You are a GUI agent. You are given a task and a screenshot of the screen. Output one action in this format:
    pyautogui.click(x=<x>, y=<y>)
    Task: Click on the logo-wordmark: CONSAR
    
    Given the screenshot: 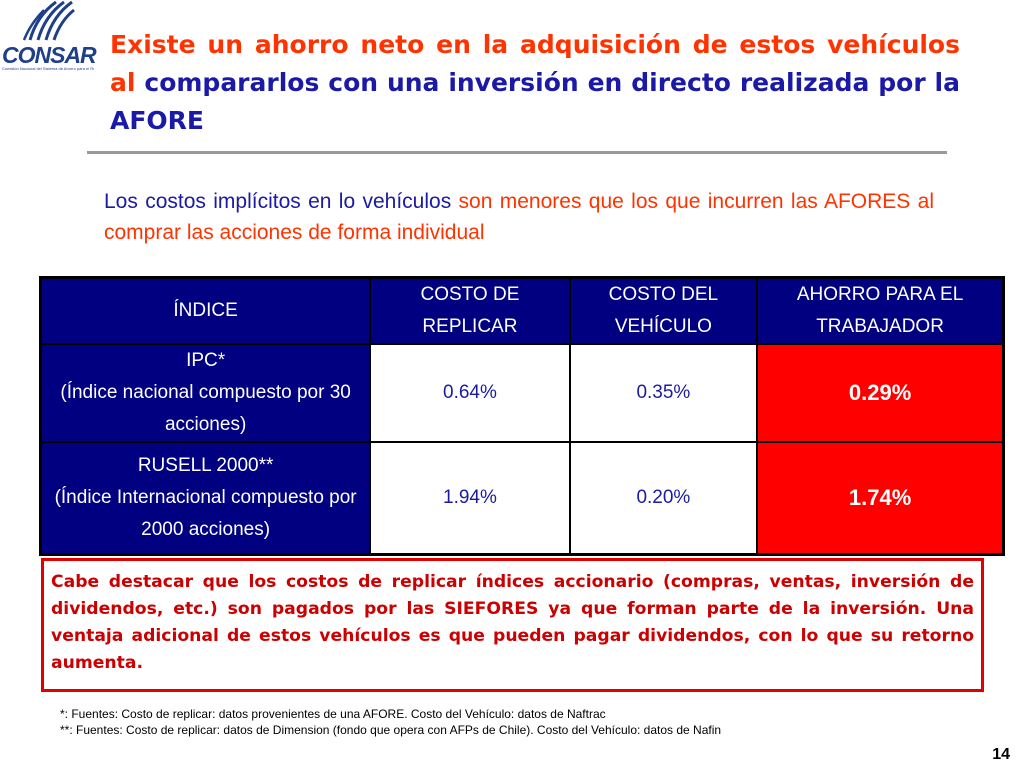 What is the action you would take?
    pyautogui.click(x=49, y=55)
    